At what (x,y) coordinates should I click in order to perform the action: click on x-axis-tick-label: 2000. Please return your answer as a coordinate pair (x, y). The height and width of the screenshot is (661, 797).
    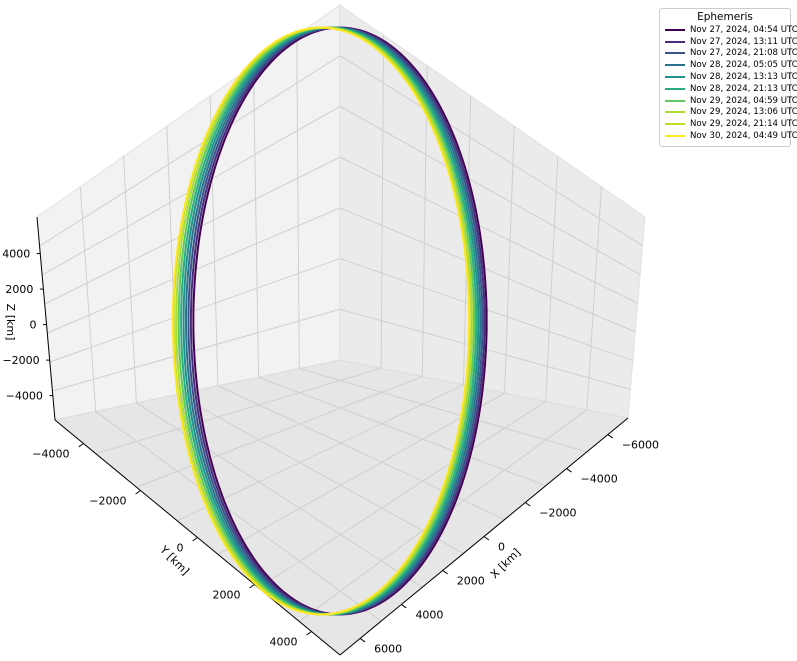
    Looking at the image, I should click on (471, 580).